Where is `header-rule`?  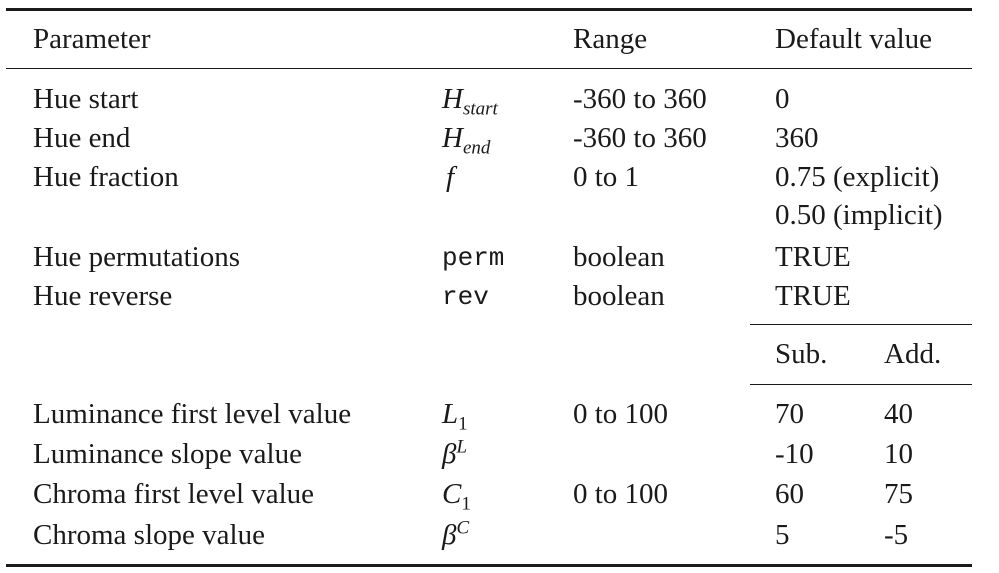
header-rule is located at coordinates (489, 68).